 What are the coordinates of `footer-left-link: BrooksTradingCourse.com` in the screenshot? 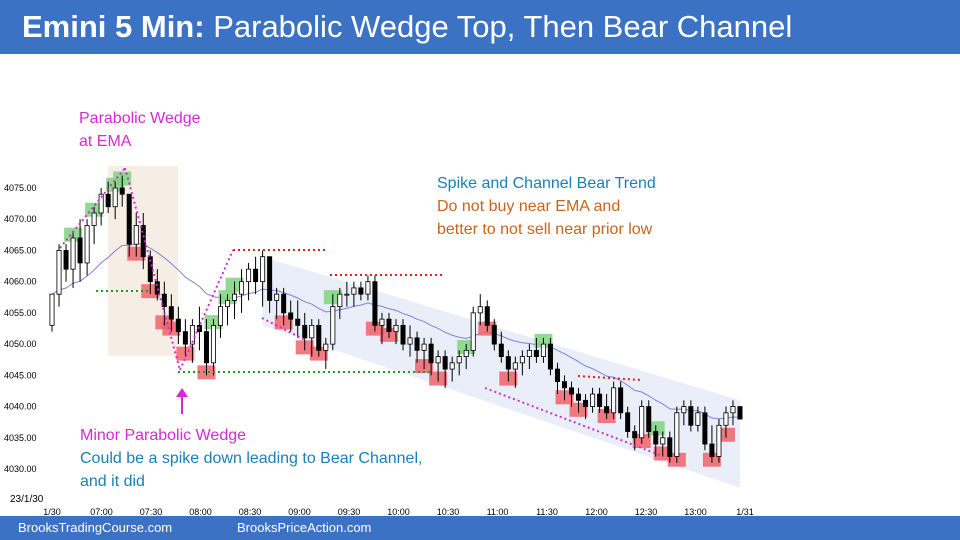 It's located at (95, 527).